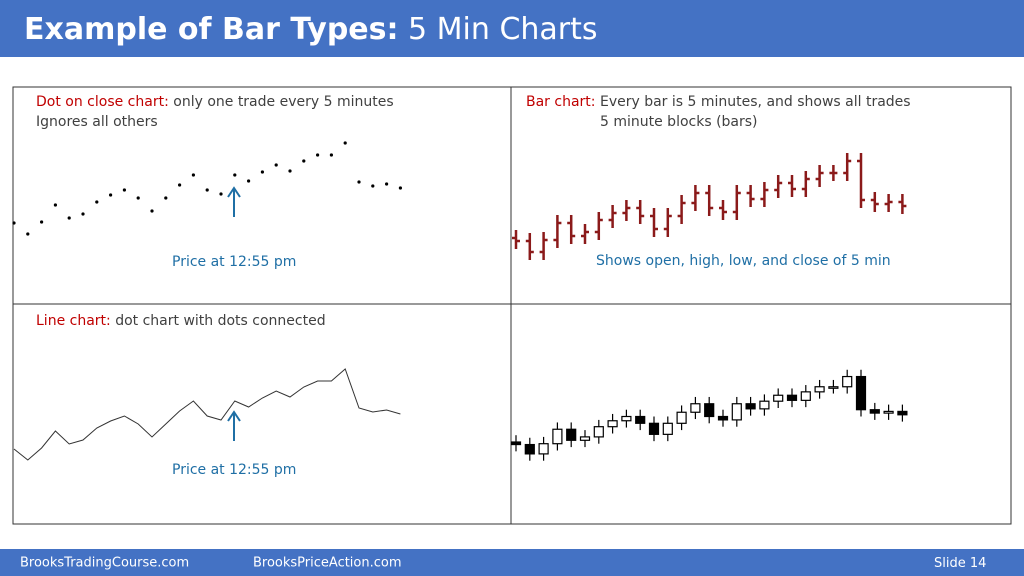 The height and width of the screenshot is (576, 1024). Describe the element at coordinates (104, 563) in the screenshot. I see `footer-left: BrooksTradingCourse.com` at that location.